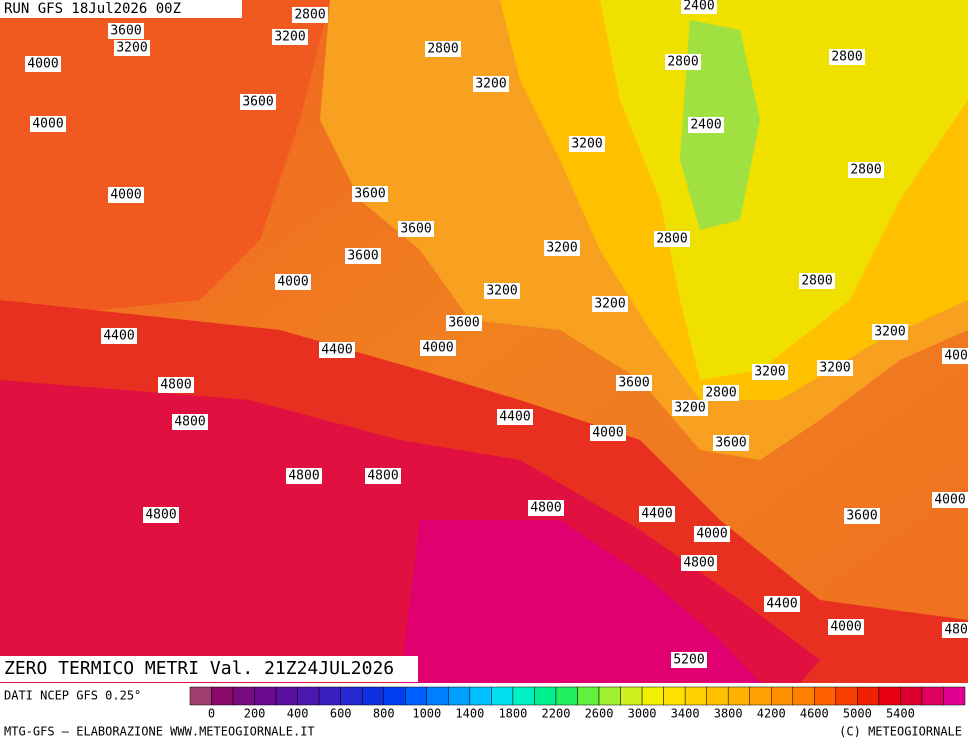 This screenshot has width=968, height=749. Describe the element at coordinates (771, 714) in the screenshot. I see `scale-label: 4200` at that location.